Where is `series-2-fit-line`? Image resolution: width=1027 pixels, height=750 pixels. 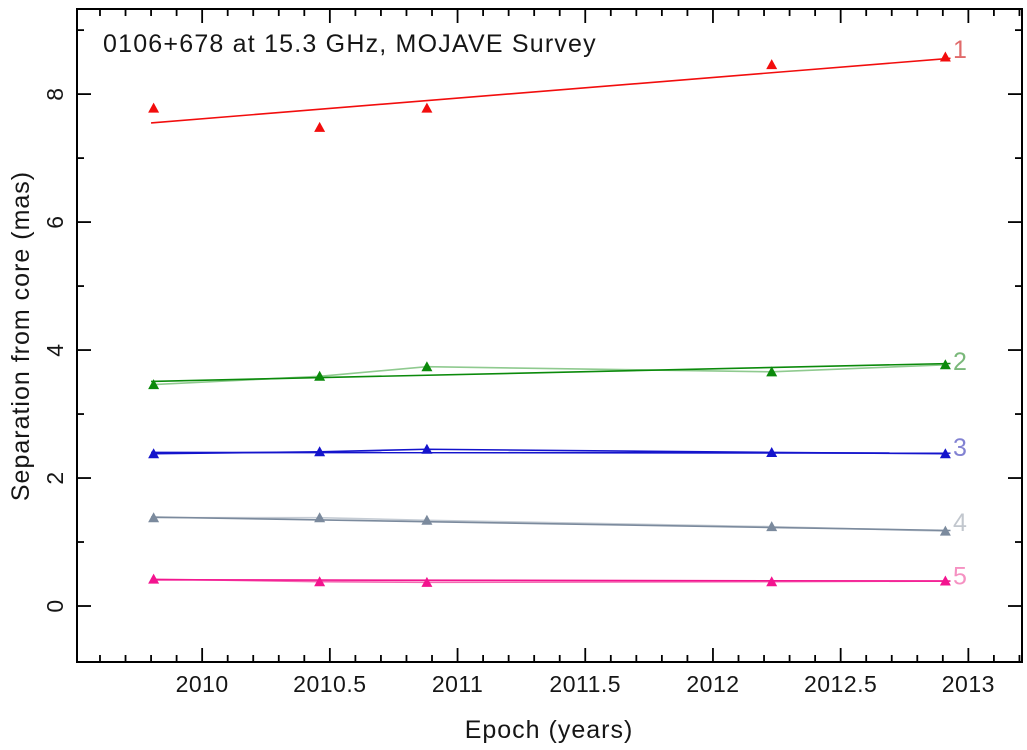 series-2-fit-line is located at coordinates (551, 372).